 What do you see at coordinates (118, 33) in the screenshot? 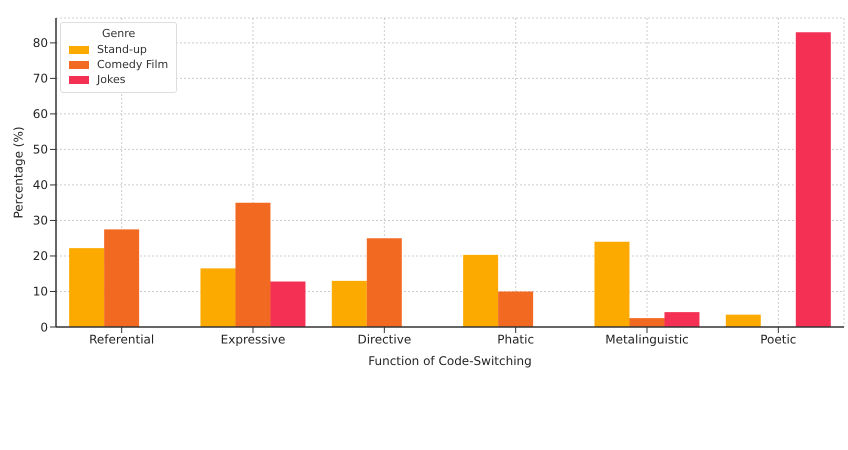
I see `legend-title: Genre` at bounding box center [118, 33].